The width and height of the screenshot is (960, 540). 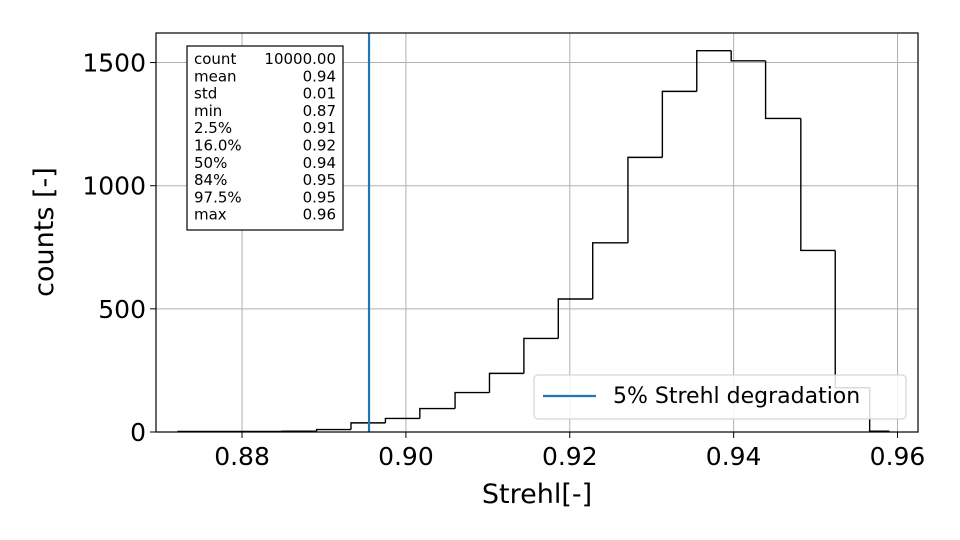 What do you see at coordinates (205, 94) in the screenshot?
I see `stats-label: std` at bounding box center [205, 94].